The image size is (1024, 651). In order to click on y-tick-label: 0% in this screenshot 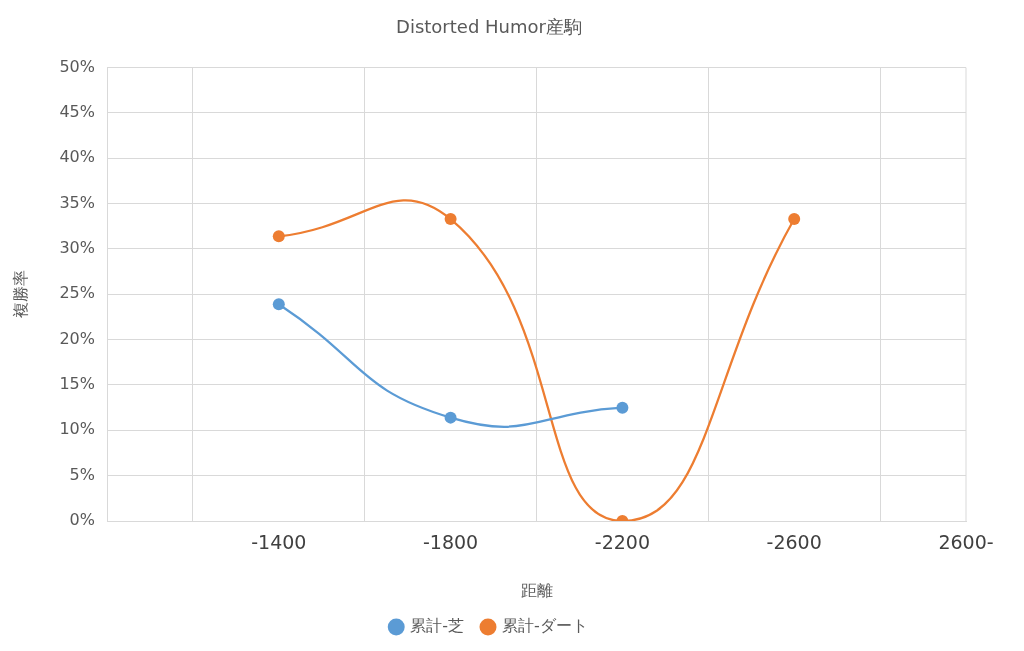, I will do `click(82, 520)`.